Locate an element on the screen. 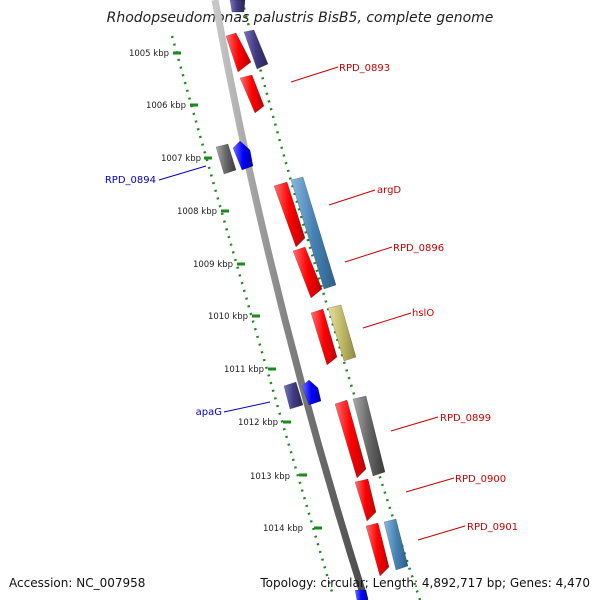 This screenshot has width=600, height=600. gene-label-rpd-0901: RPD_0901 is located at coordinates (492, 527).